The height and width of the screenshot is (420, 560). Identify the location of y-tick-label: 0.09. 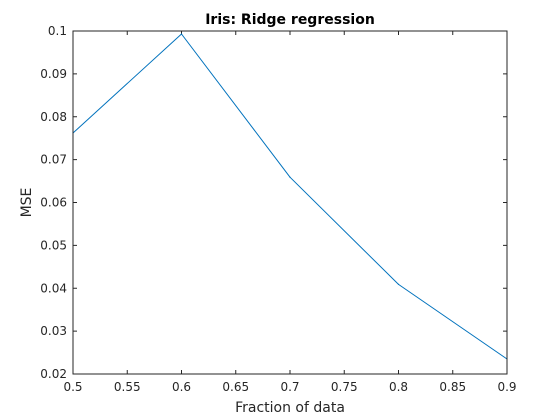
(53, 74).